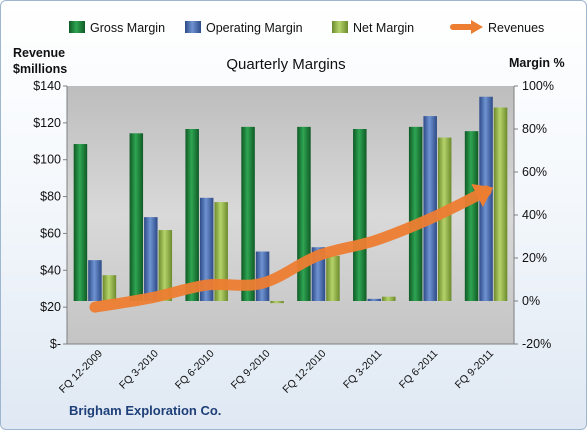 The height and width of the screenshot is (430, 587). What do you see at coordinates (77, 27) in the screenshot?
I see `legend-swatch-gross` at bounding box center [77, 27].